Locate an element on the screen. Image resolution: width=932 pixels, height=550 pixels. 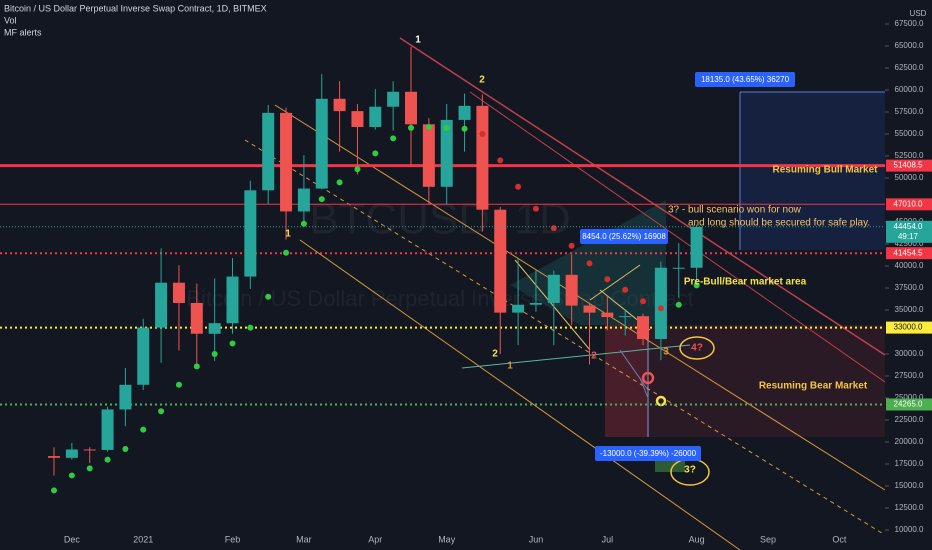
x-tick-label: Mar is located at coordinates (304, 539).